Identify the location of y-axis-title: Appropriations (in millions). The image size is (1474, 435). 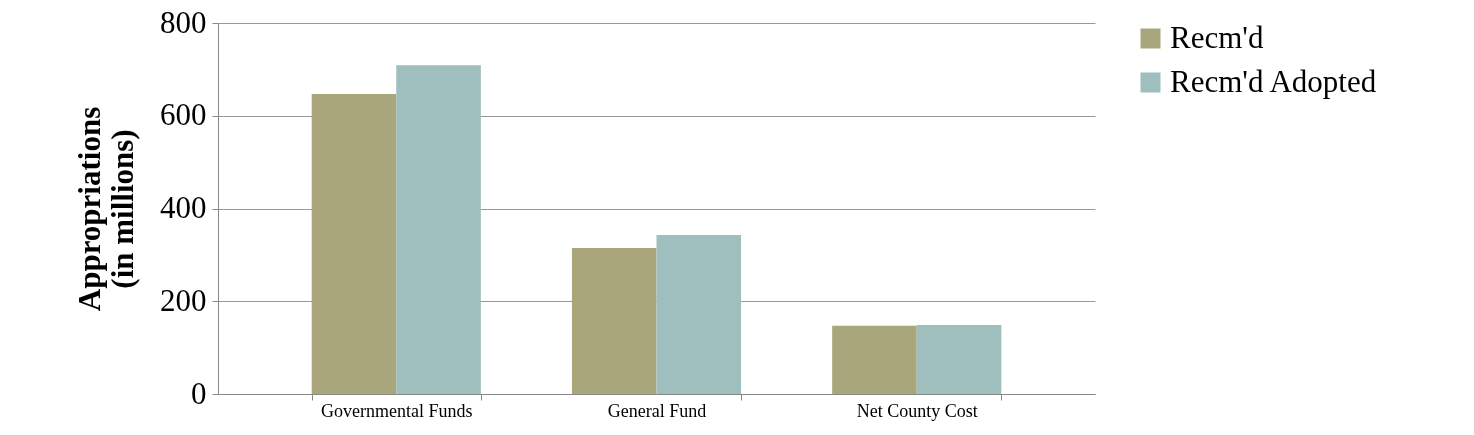
(106, 209).